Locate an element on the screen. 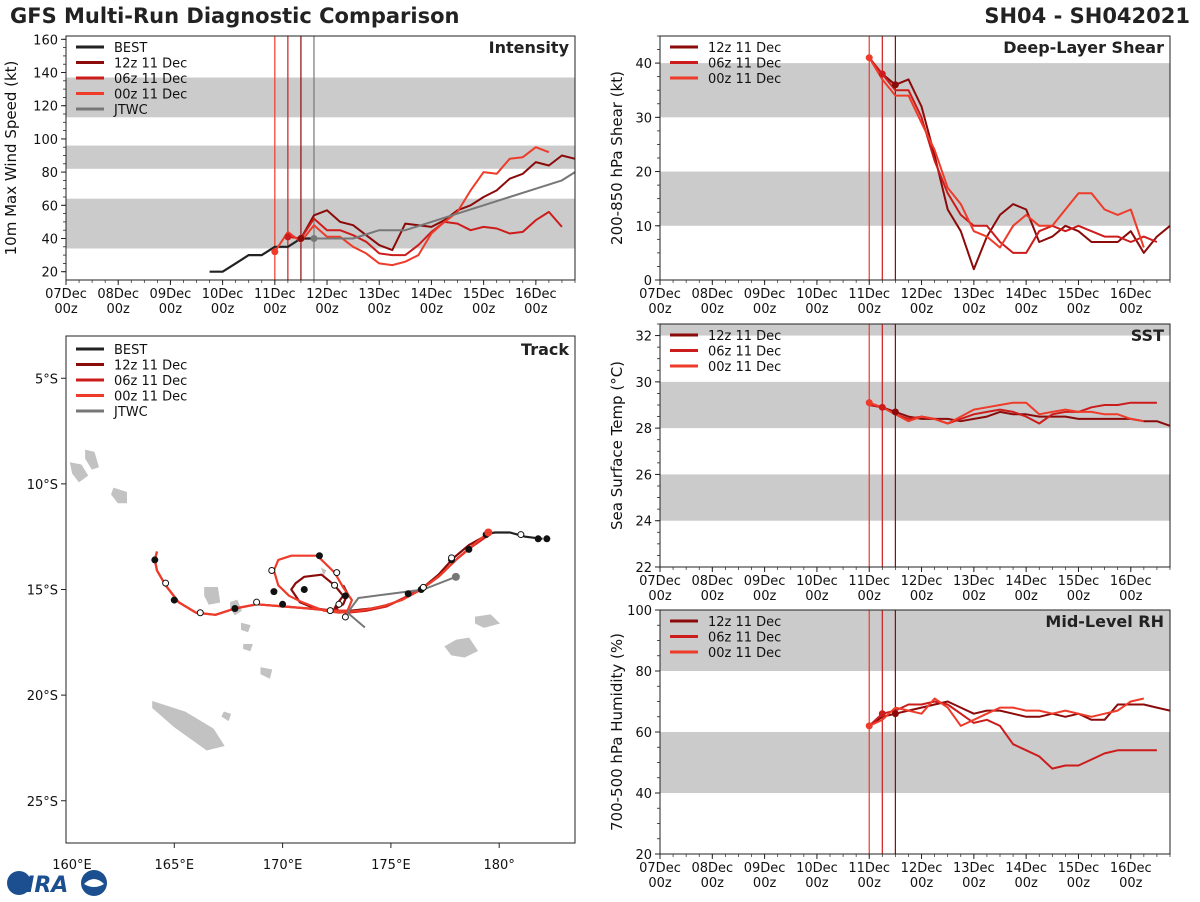 This screenshot has height=902, width=1200. shear-line-run12z is located at coordinates (1019, 164).